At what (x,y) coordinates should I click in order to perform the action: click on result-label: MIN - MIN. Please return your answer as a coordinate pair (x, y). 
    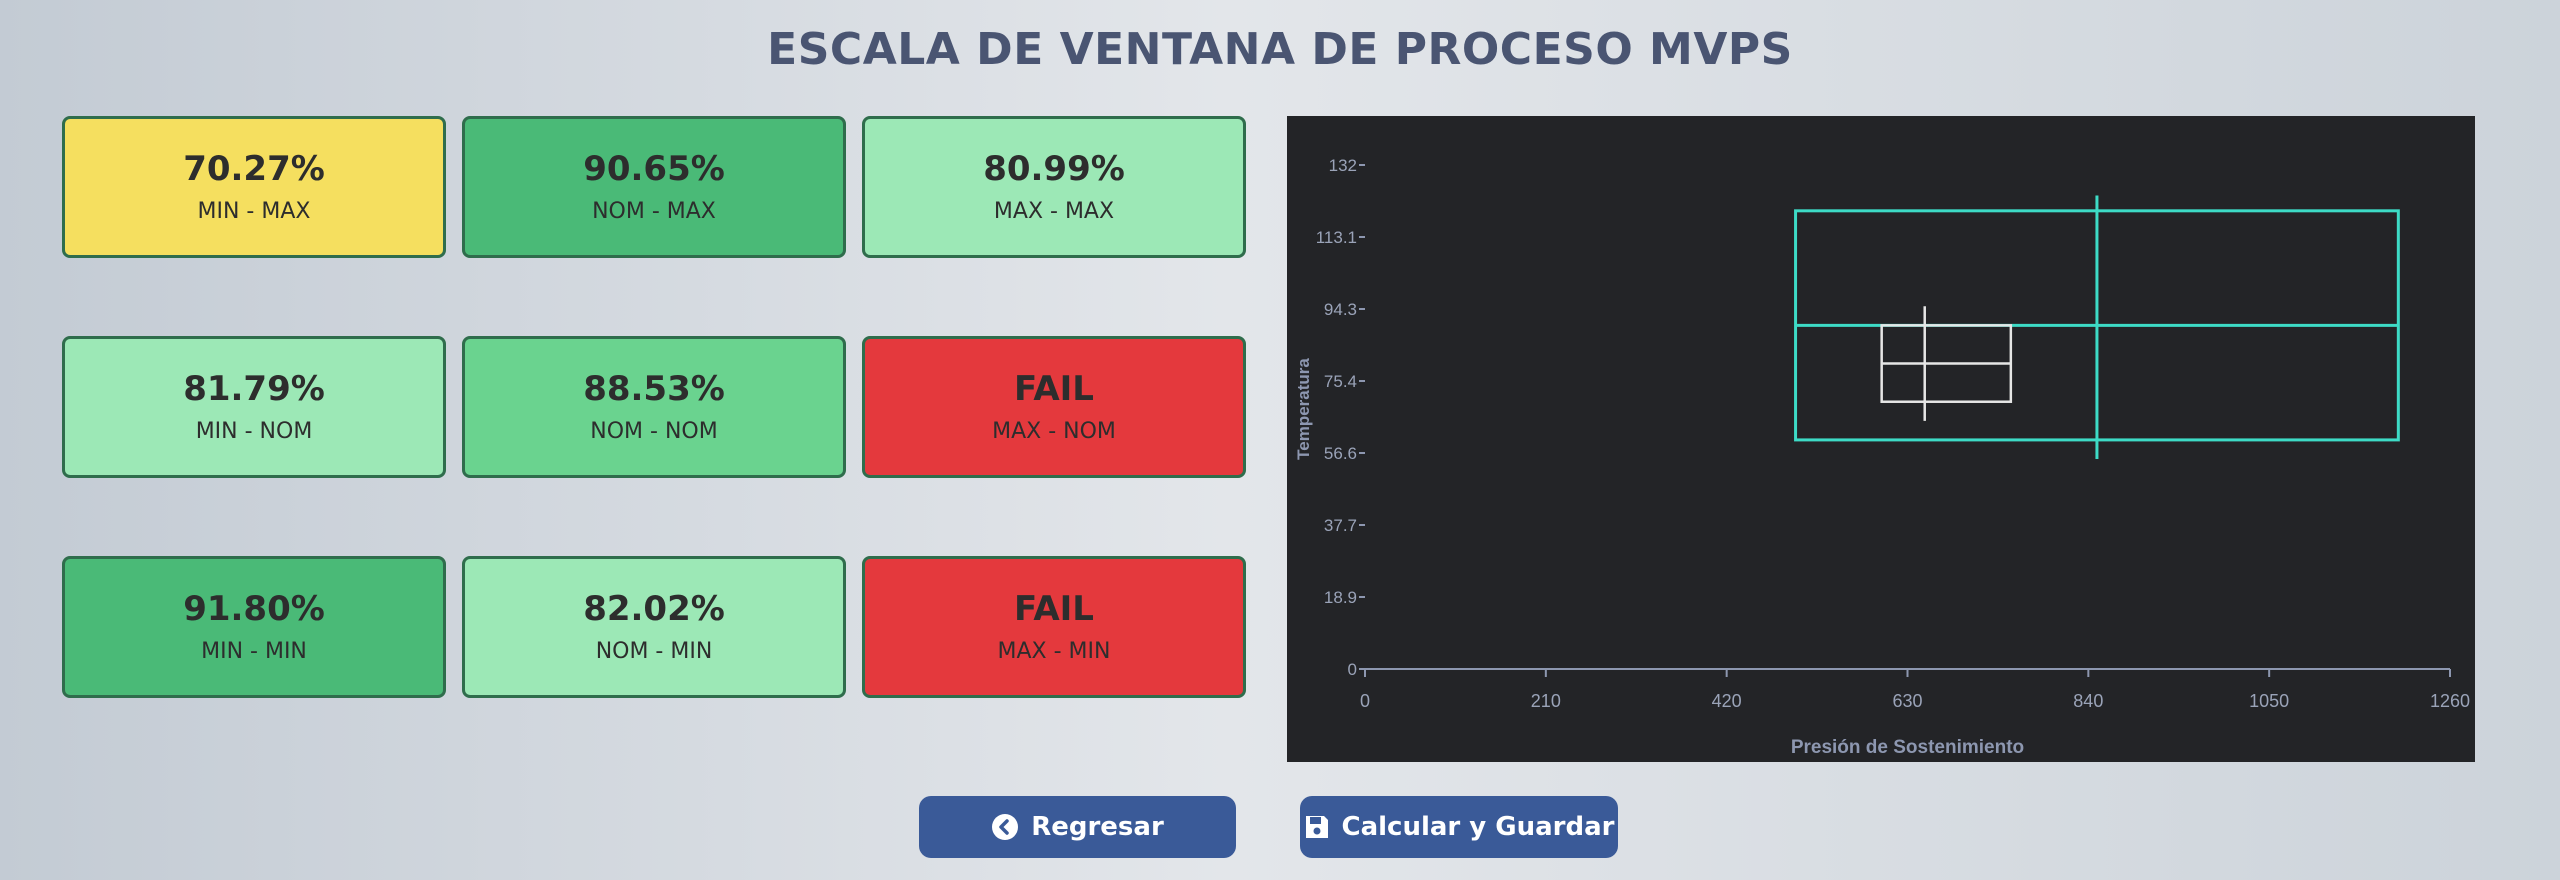
    Looking at the image, I should click on (254, 651).